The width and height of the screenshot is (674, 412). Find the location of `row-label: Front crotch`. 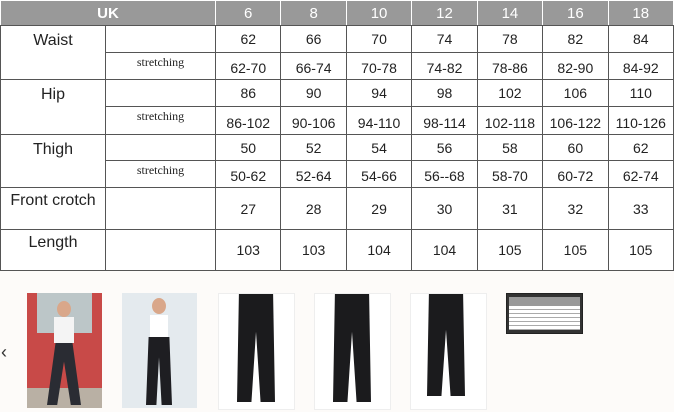

row-label: Front crotch is located at coordinates (53, 208).